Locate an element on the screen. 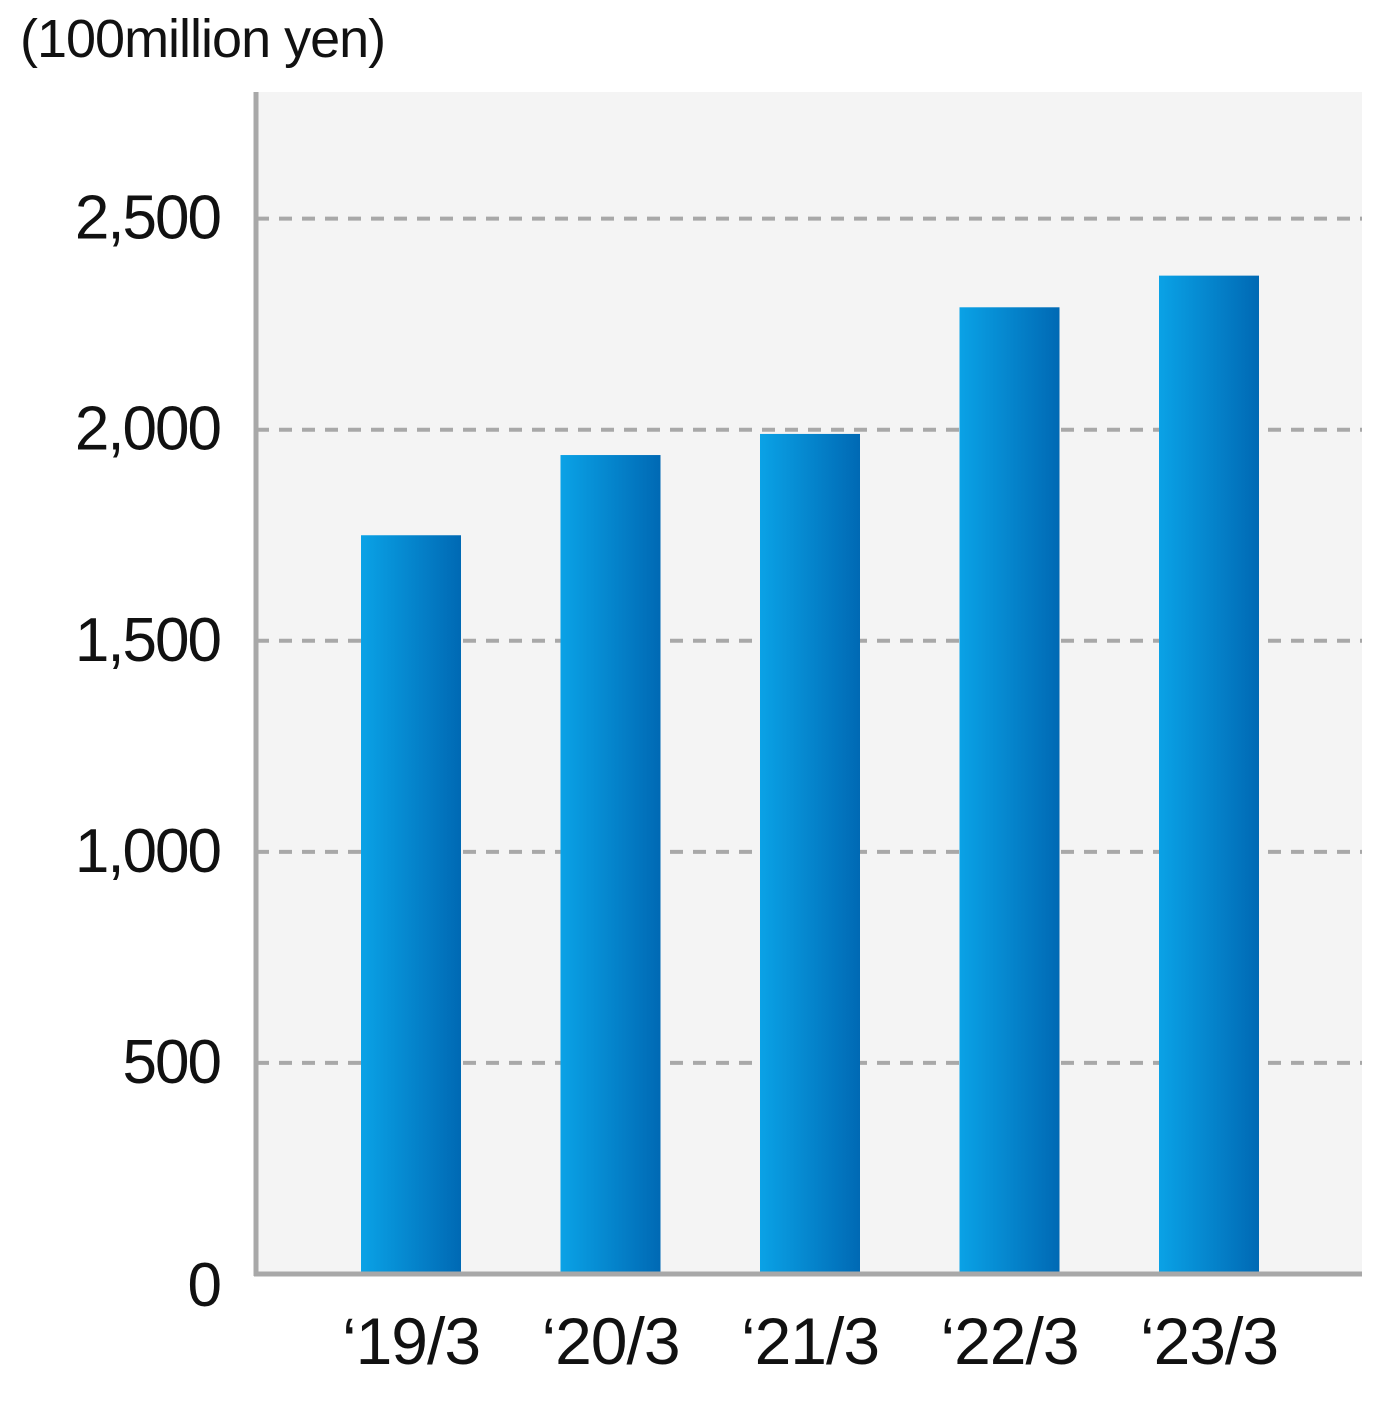 This screenshot has height=1410, width=1400. bar-‘19/3 is located at coordinates (411, 904).